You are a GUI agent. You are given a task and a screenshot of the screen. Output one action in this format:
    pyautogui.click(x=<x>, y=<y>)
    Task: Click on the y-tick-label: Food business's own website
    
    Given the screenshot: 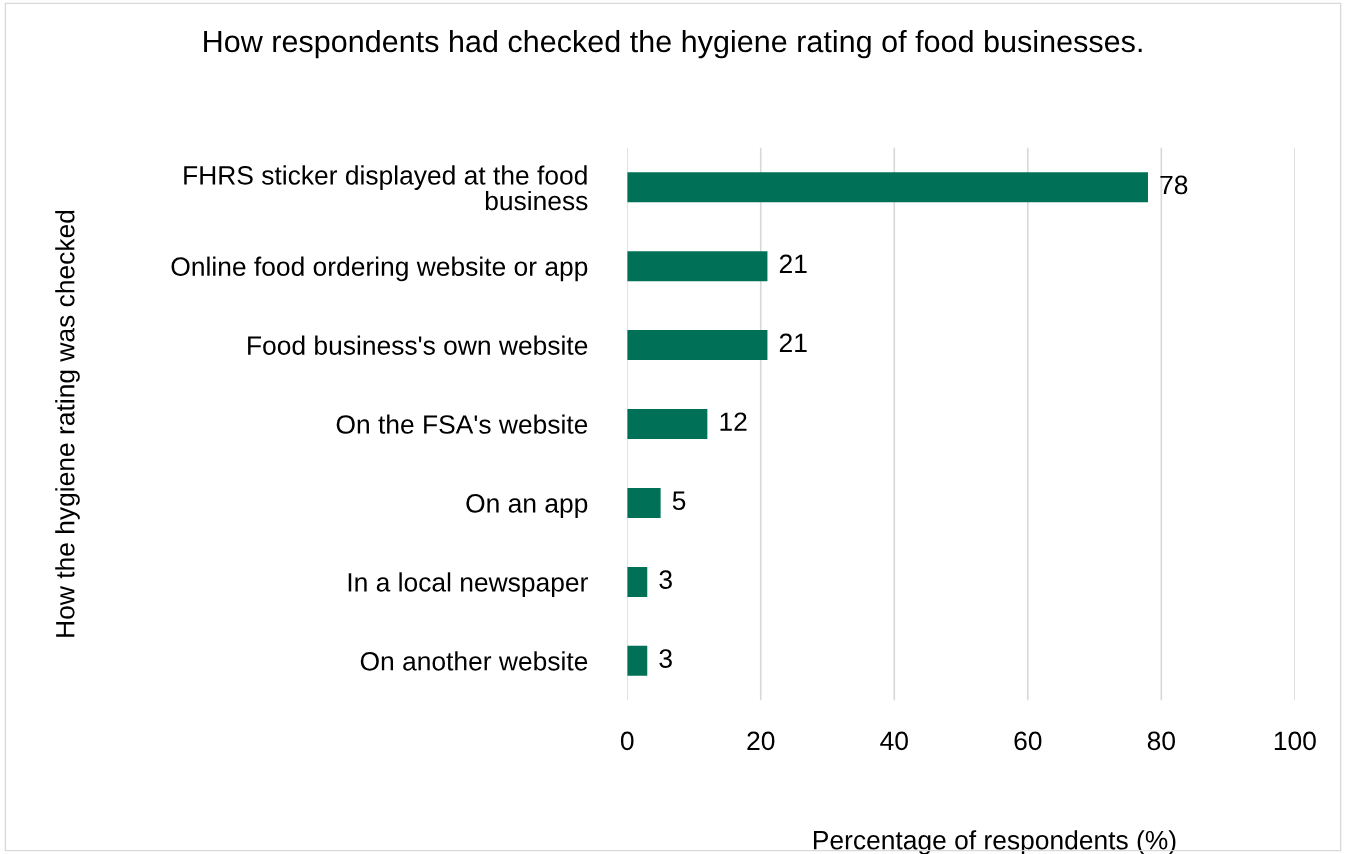 What is the action you would take?
    pyautogui.click(x=418, y=345)
    